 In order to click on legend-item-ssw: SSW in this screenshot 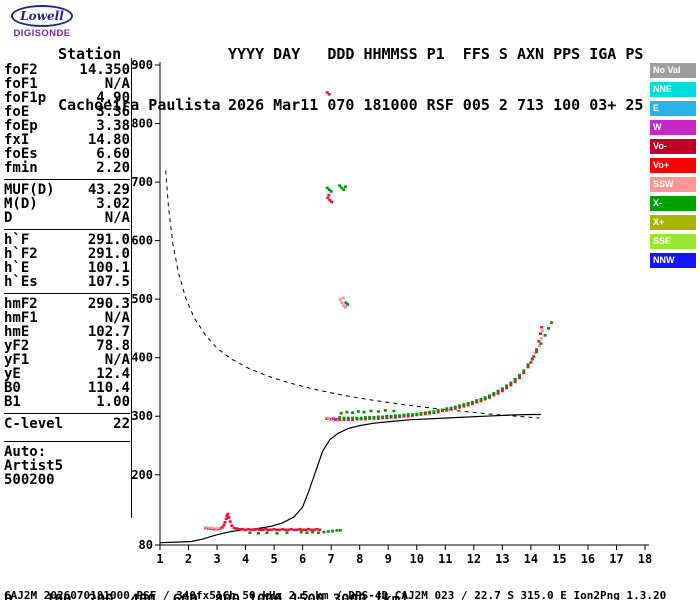, I will do `click(673, 184)`.